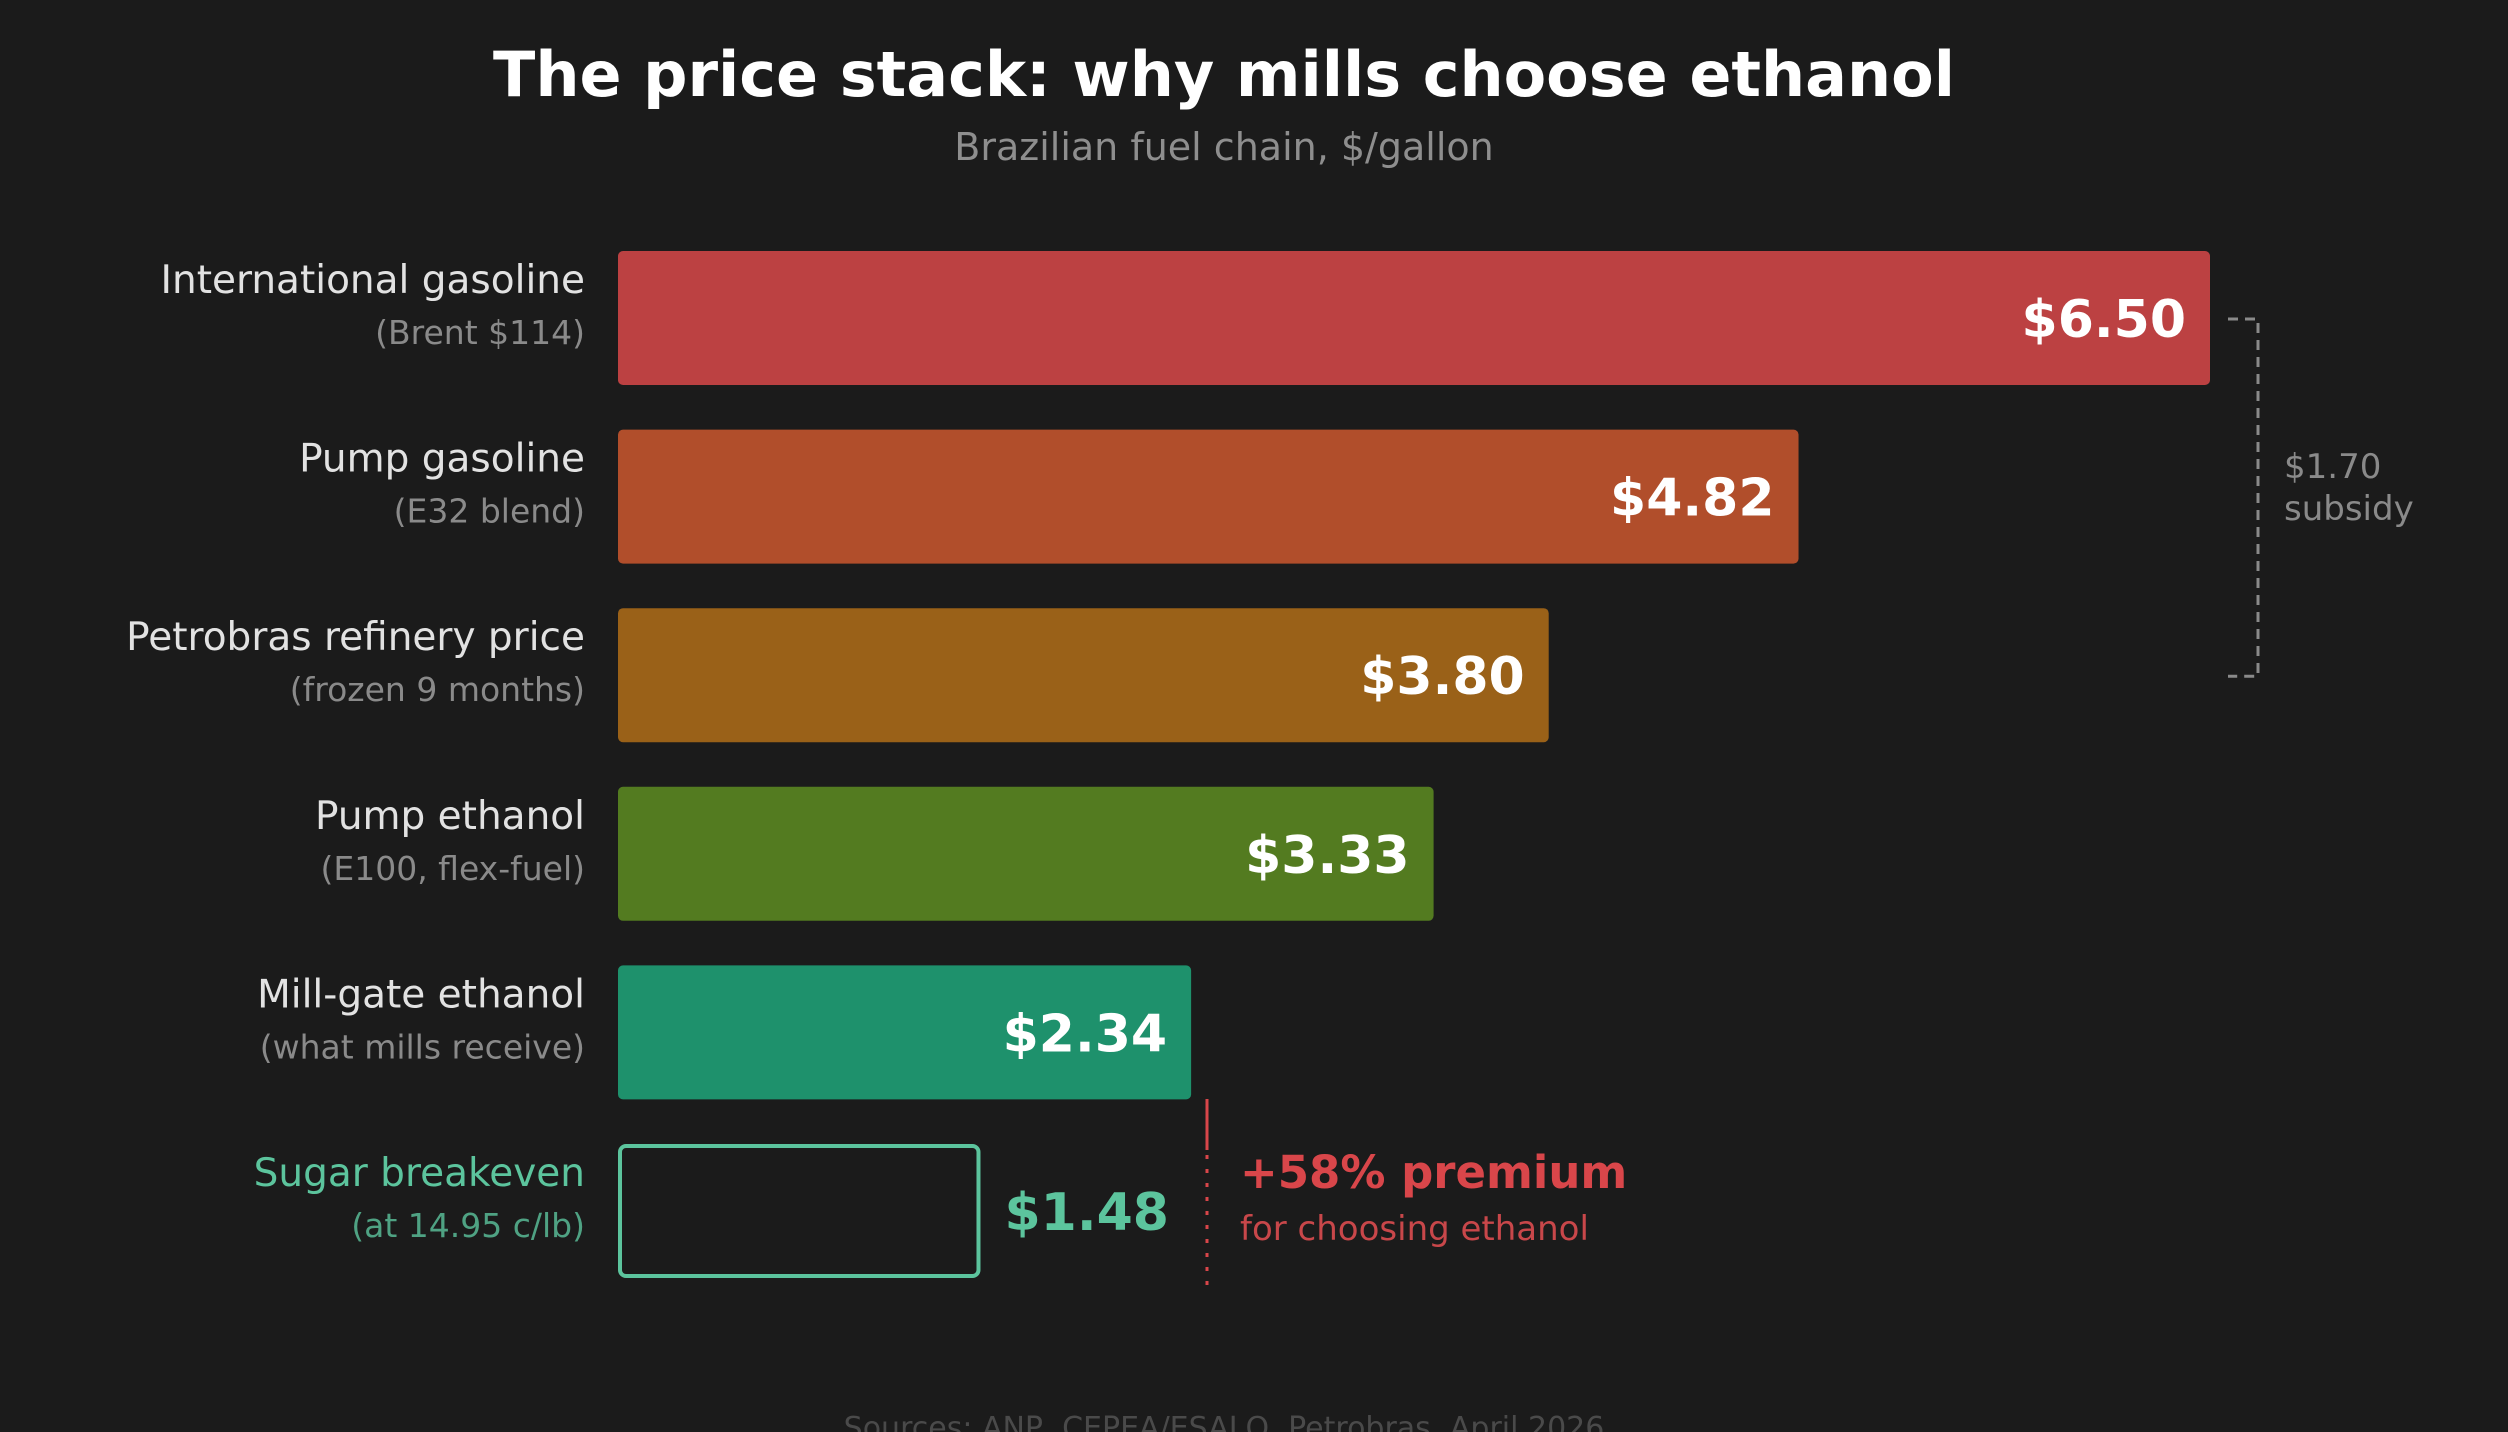  Describe the element at coordinates (1327, 856) in the screenshot. I see `value-label-pump-ethanol: $3.33` at that location.